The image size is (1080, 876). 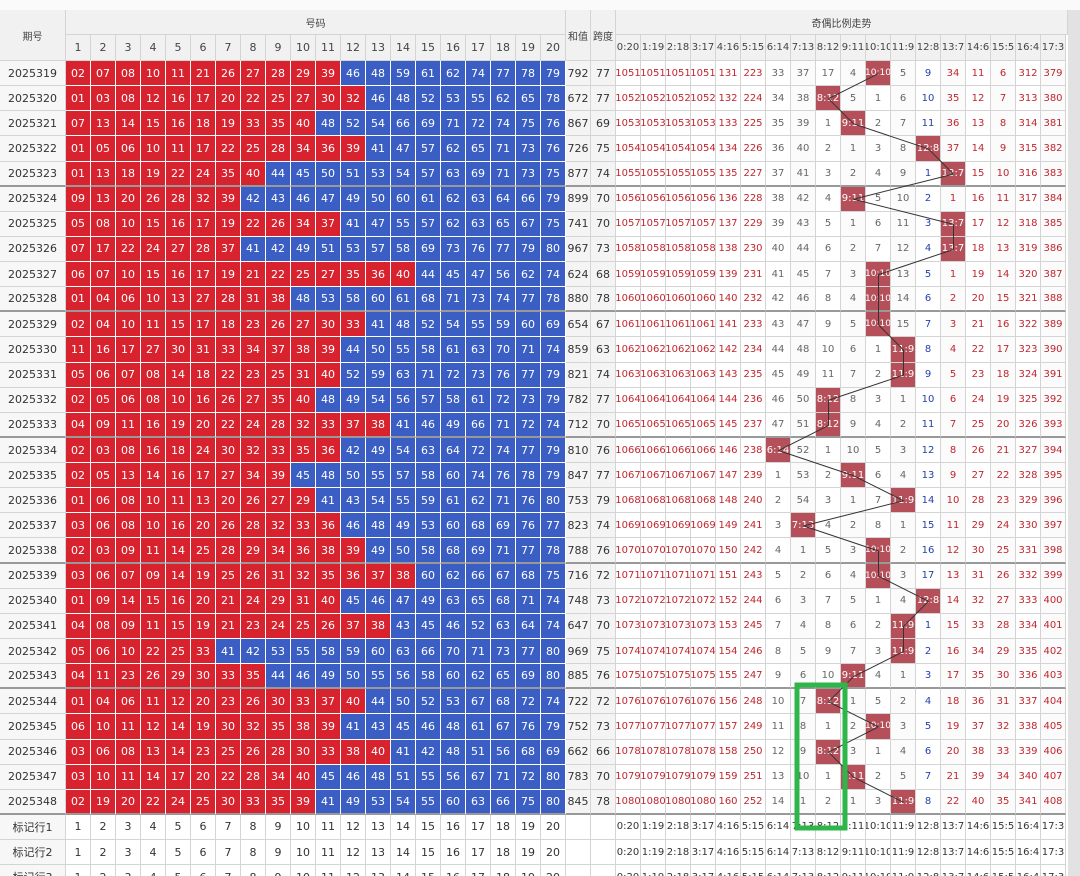 What do you see at coordinates (878, 870) in the screenshot?
I see `footer-ratio: 10:10` at bounding box center [878, 870].